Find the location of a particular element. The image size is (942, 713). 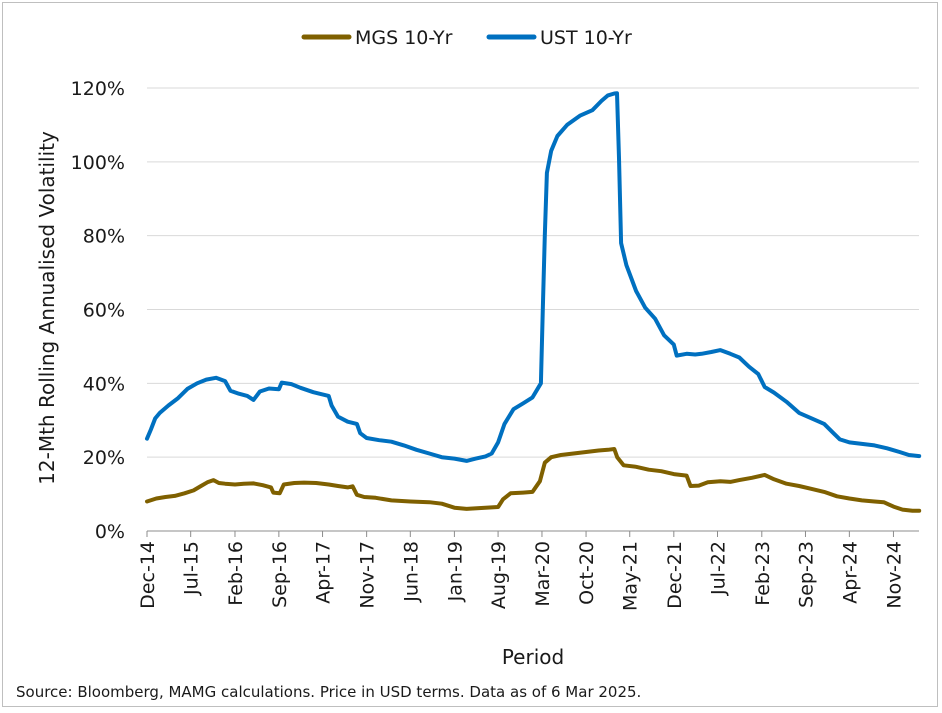

x-tick-label: Nov-17 is located at coordinates (368, 575).